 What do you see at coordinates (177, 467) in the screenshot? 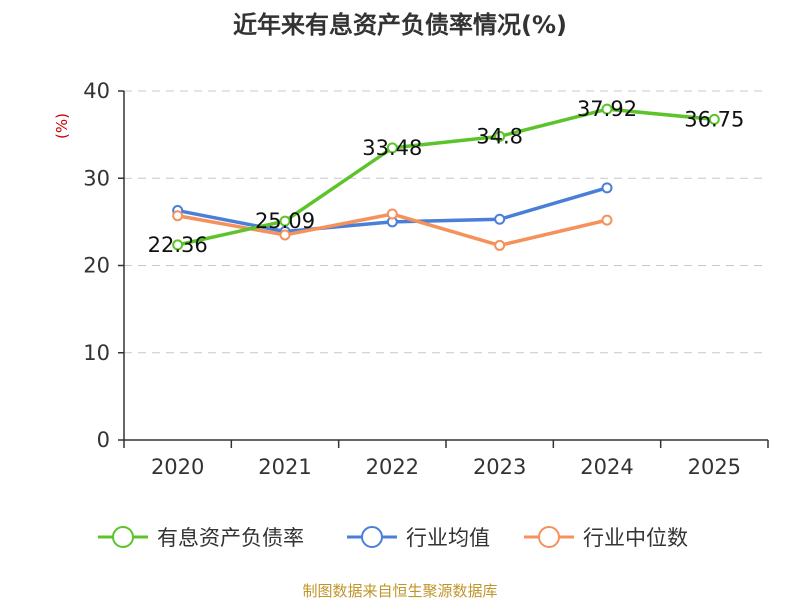
I see `x-tick-label: 2020` at bounding box center [177, 467].